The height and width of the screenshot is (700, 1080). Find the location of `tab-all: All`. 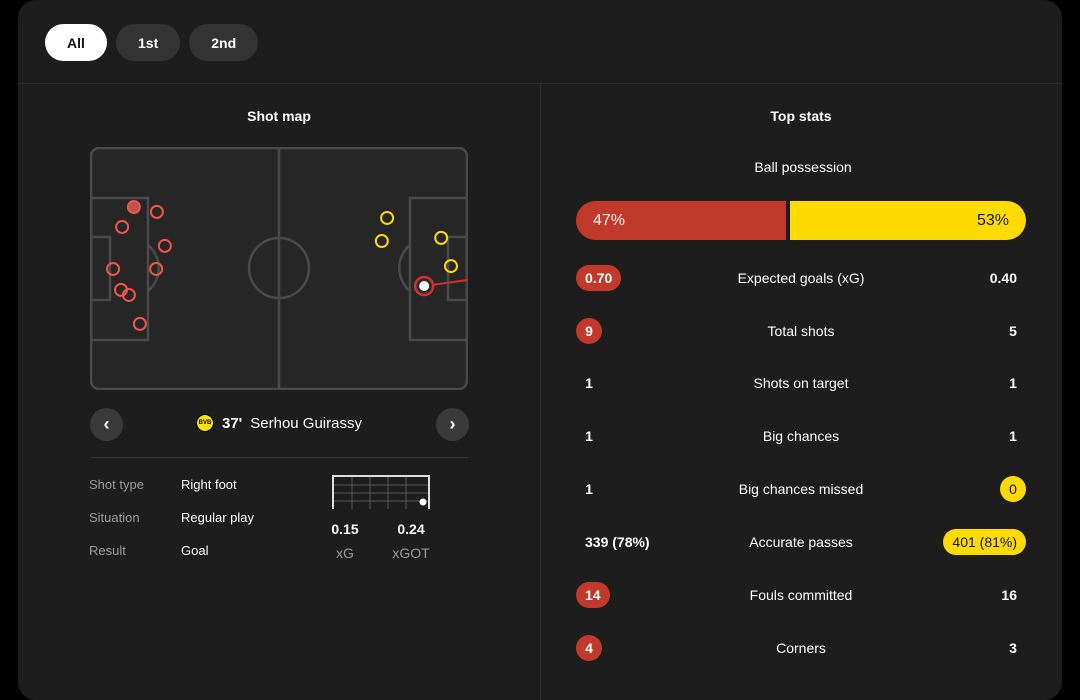

tab-all: All is located at coordinates (76, 42).